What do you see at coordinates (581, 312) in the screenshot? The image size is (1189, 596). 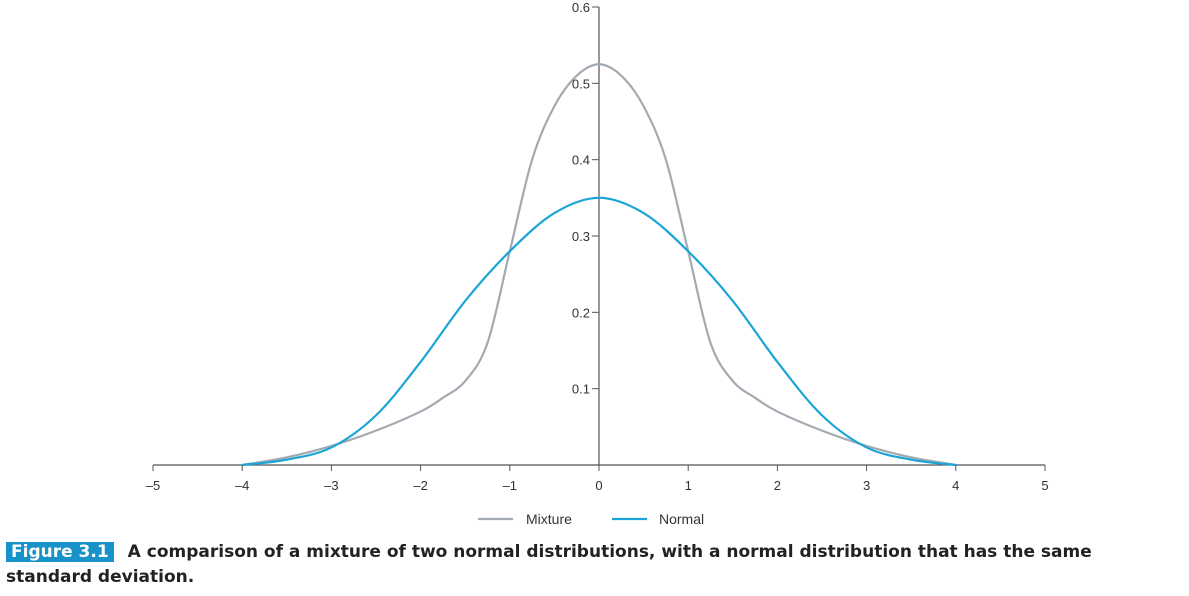 I see `y-tick-label: 0.2` at bounding box center [581, 312].